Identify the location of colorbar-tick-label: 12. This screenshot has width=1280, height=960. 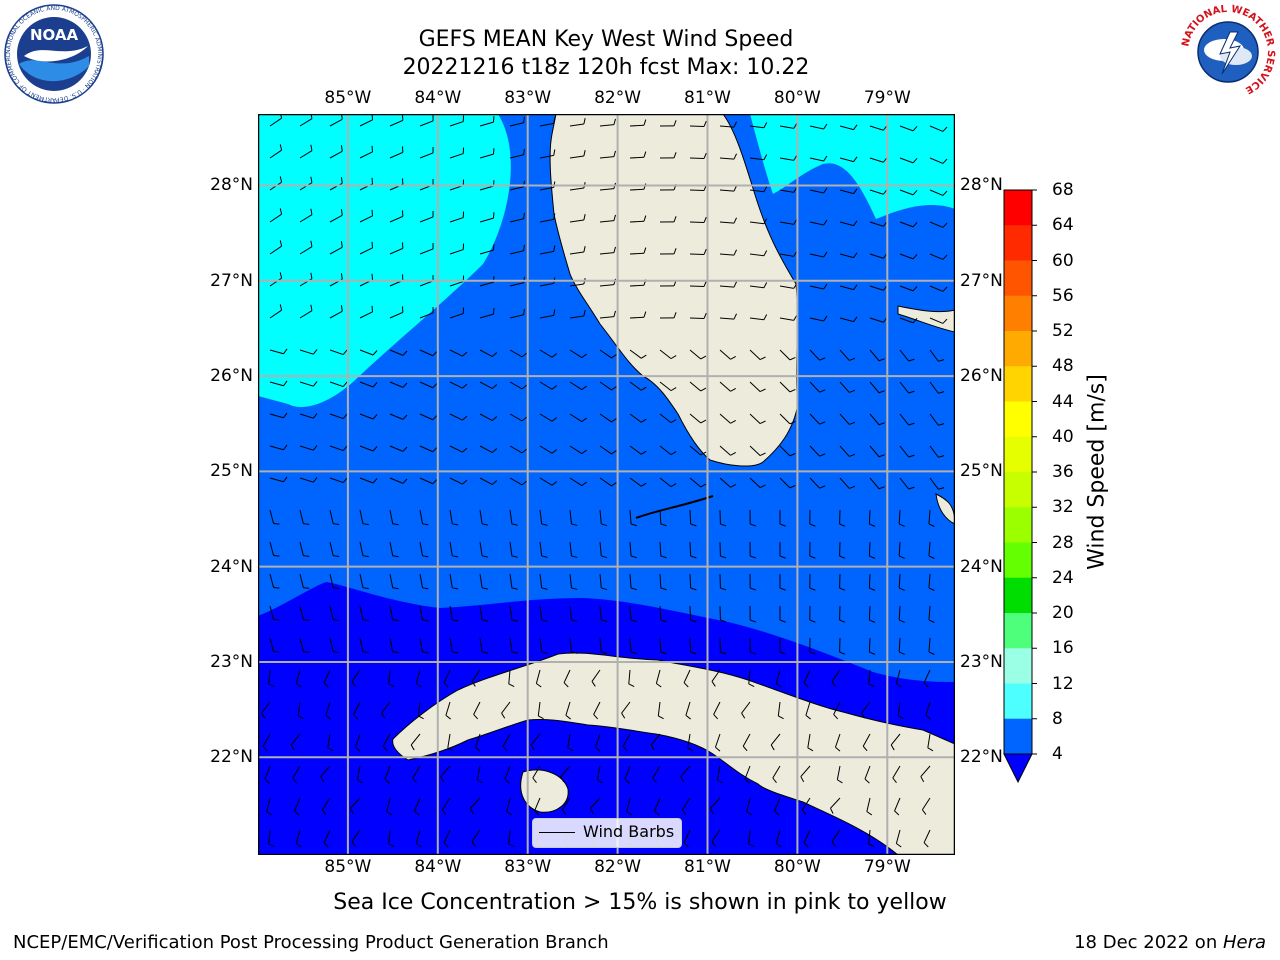
(1063, 683).